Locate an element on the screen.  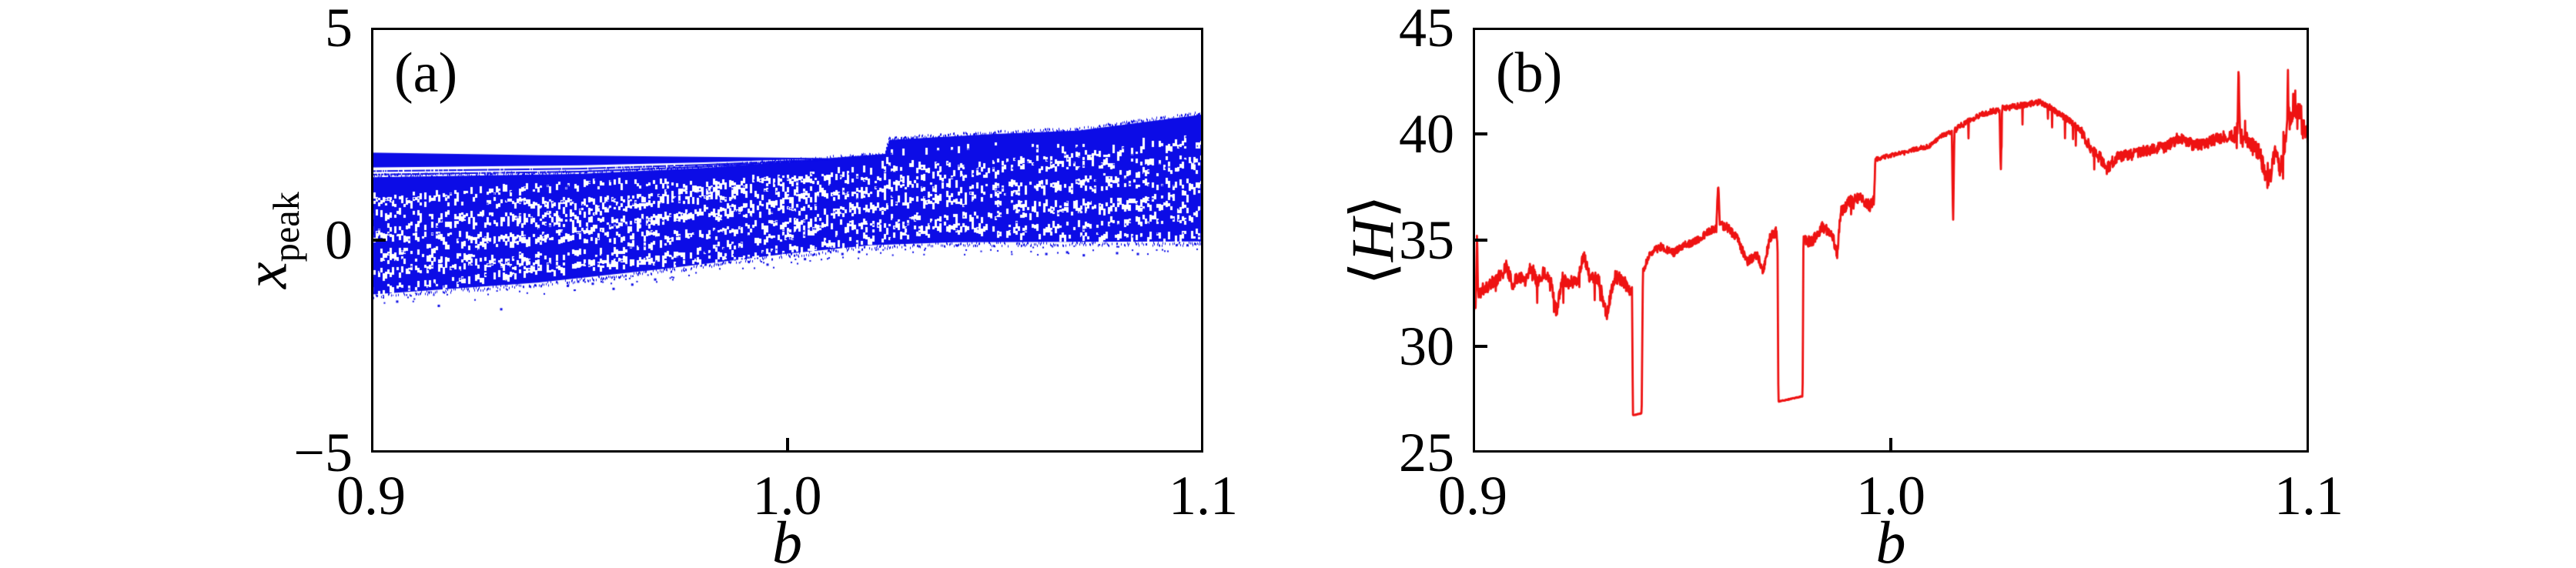
y-tick-label: 25 is located at coordinates (1426, 452).